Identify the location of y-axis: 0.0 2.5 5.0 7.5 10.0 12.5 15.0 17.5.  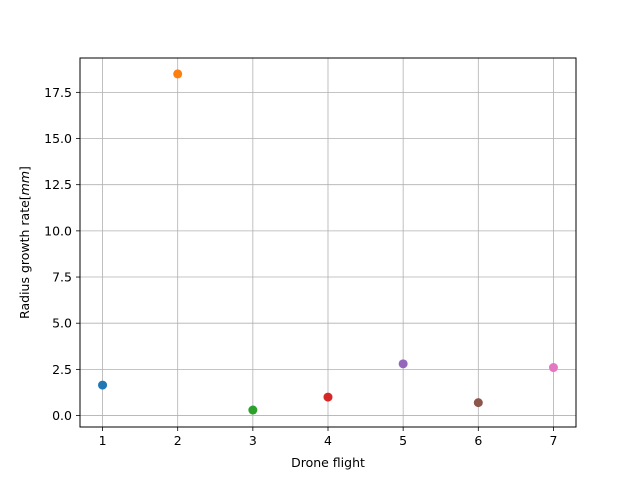
(62, 254).